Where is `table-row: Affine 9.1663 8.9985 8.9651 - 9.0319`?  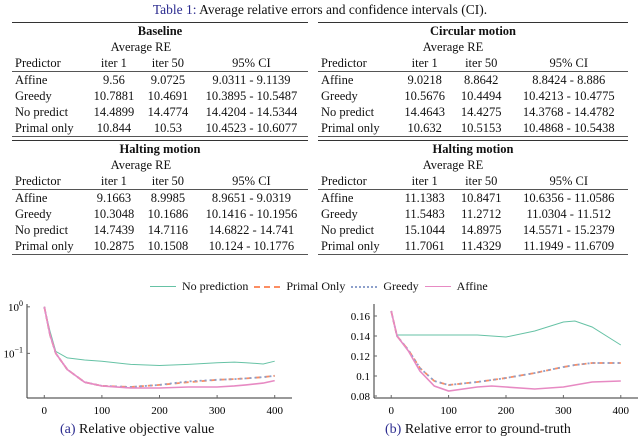 table-row: Affine 9.1663 8.9985 8.9651 - 9.0319 is located at coordinates (160, 198).